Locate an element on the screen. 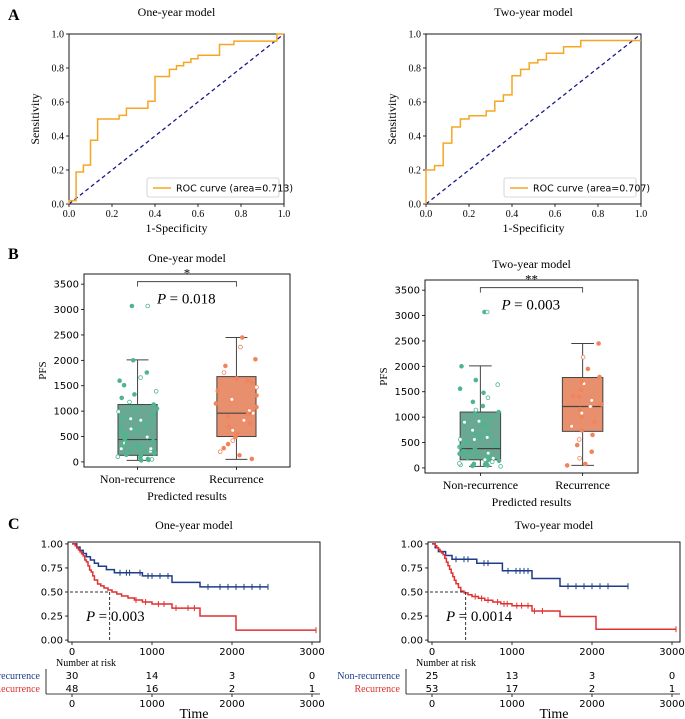 This screenshot has height=719, width=685. y-tick-label: 0.50 is located at coordinates (412, 593).